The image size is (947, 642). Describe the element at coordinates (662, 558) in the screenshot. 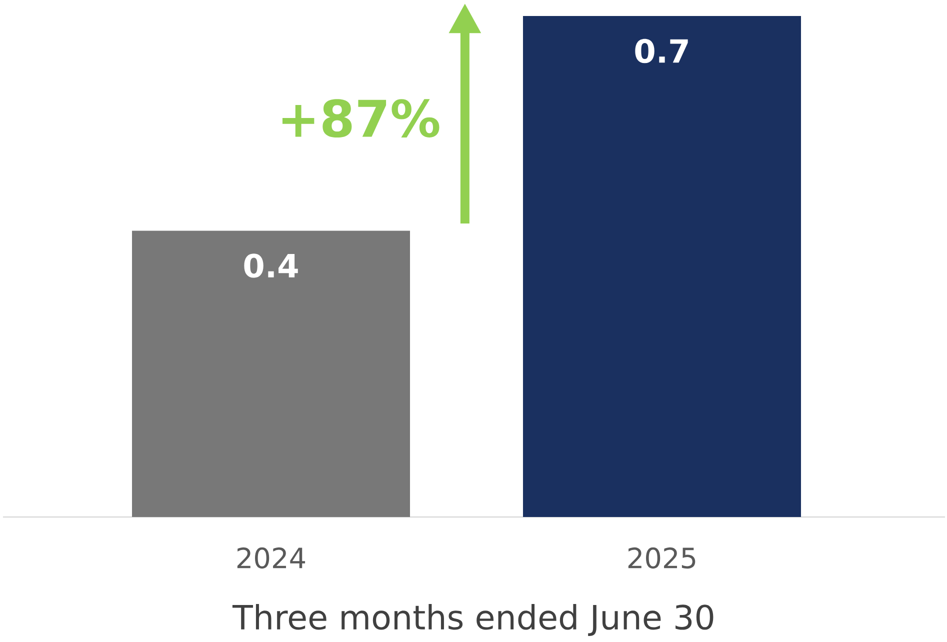

I see `x-tick-label: 2025` at that location.